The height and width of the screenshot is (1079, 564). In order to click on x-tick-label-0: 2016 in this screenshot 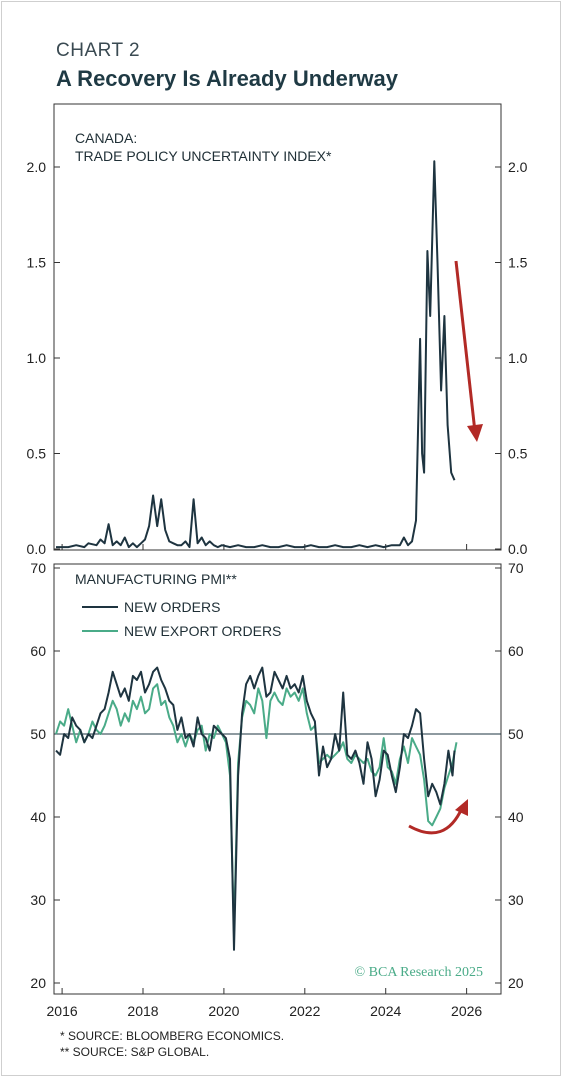, I will do `click(62, 1011)`.